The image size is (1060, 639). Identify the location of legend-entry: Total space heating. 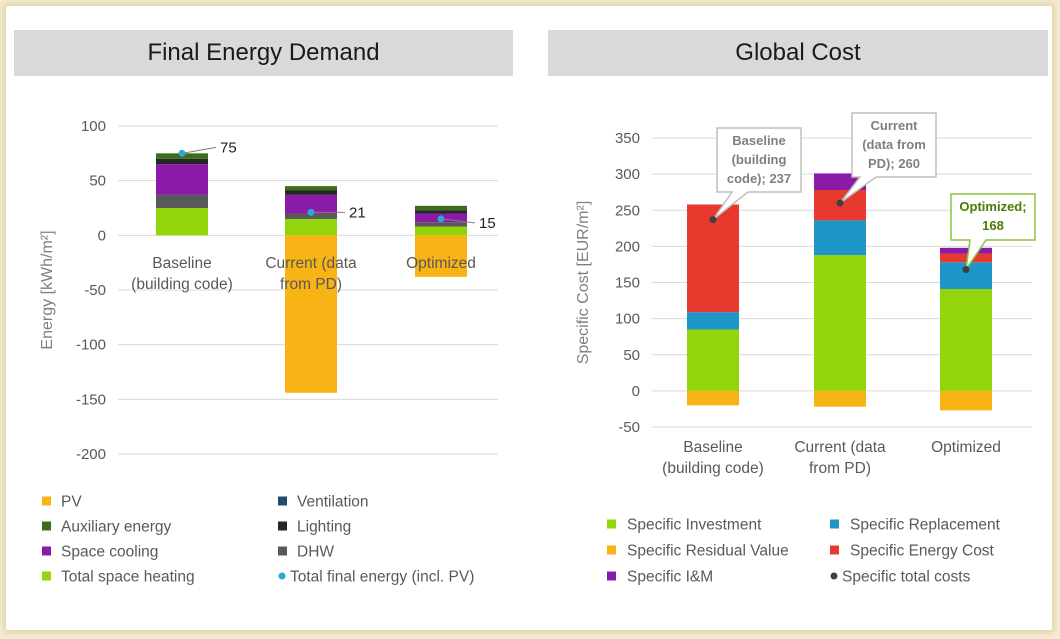
(128, 577).